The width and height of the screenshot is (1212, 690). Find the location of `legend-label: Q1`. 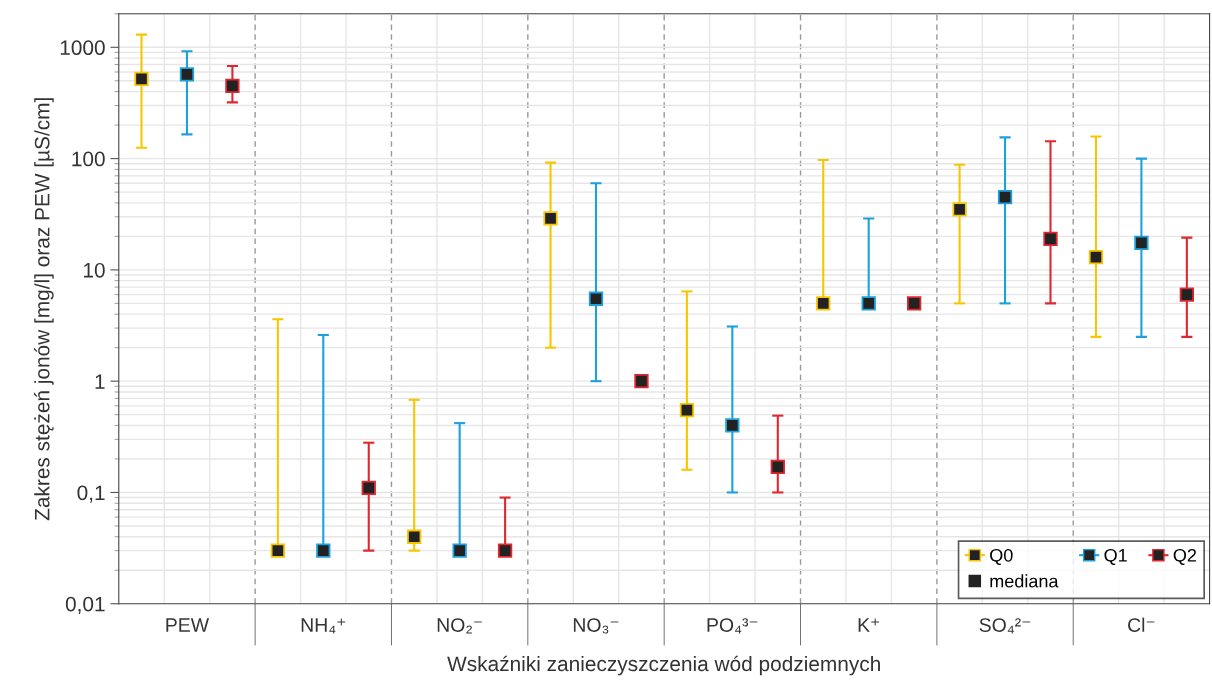

legend-label: Q1 is located at coordinates (1115, 556).